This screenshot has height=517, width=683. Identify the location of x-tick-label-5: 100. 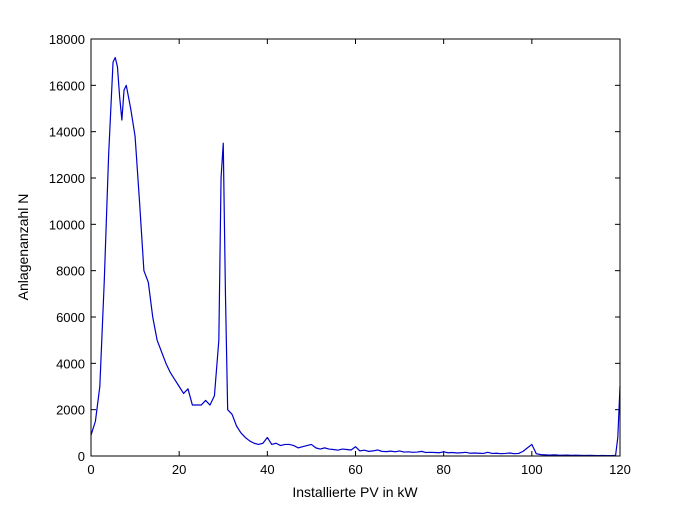
(532, 469).